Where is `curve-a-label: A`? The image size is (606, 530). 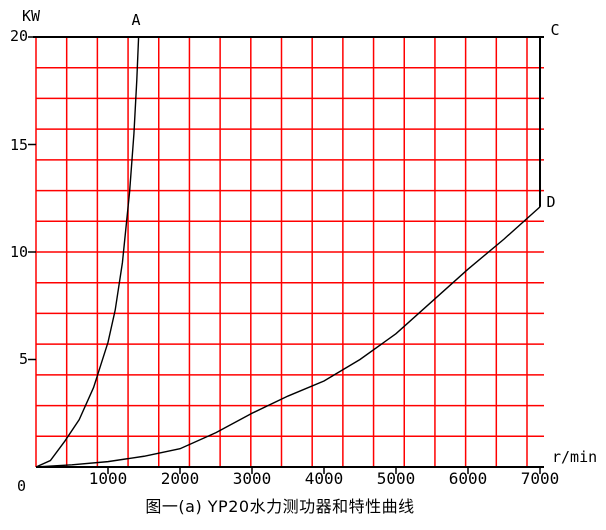 curve-a-label: A is located at coordinates (136, 20).